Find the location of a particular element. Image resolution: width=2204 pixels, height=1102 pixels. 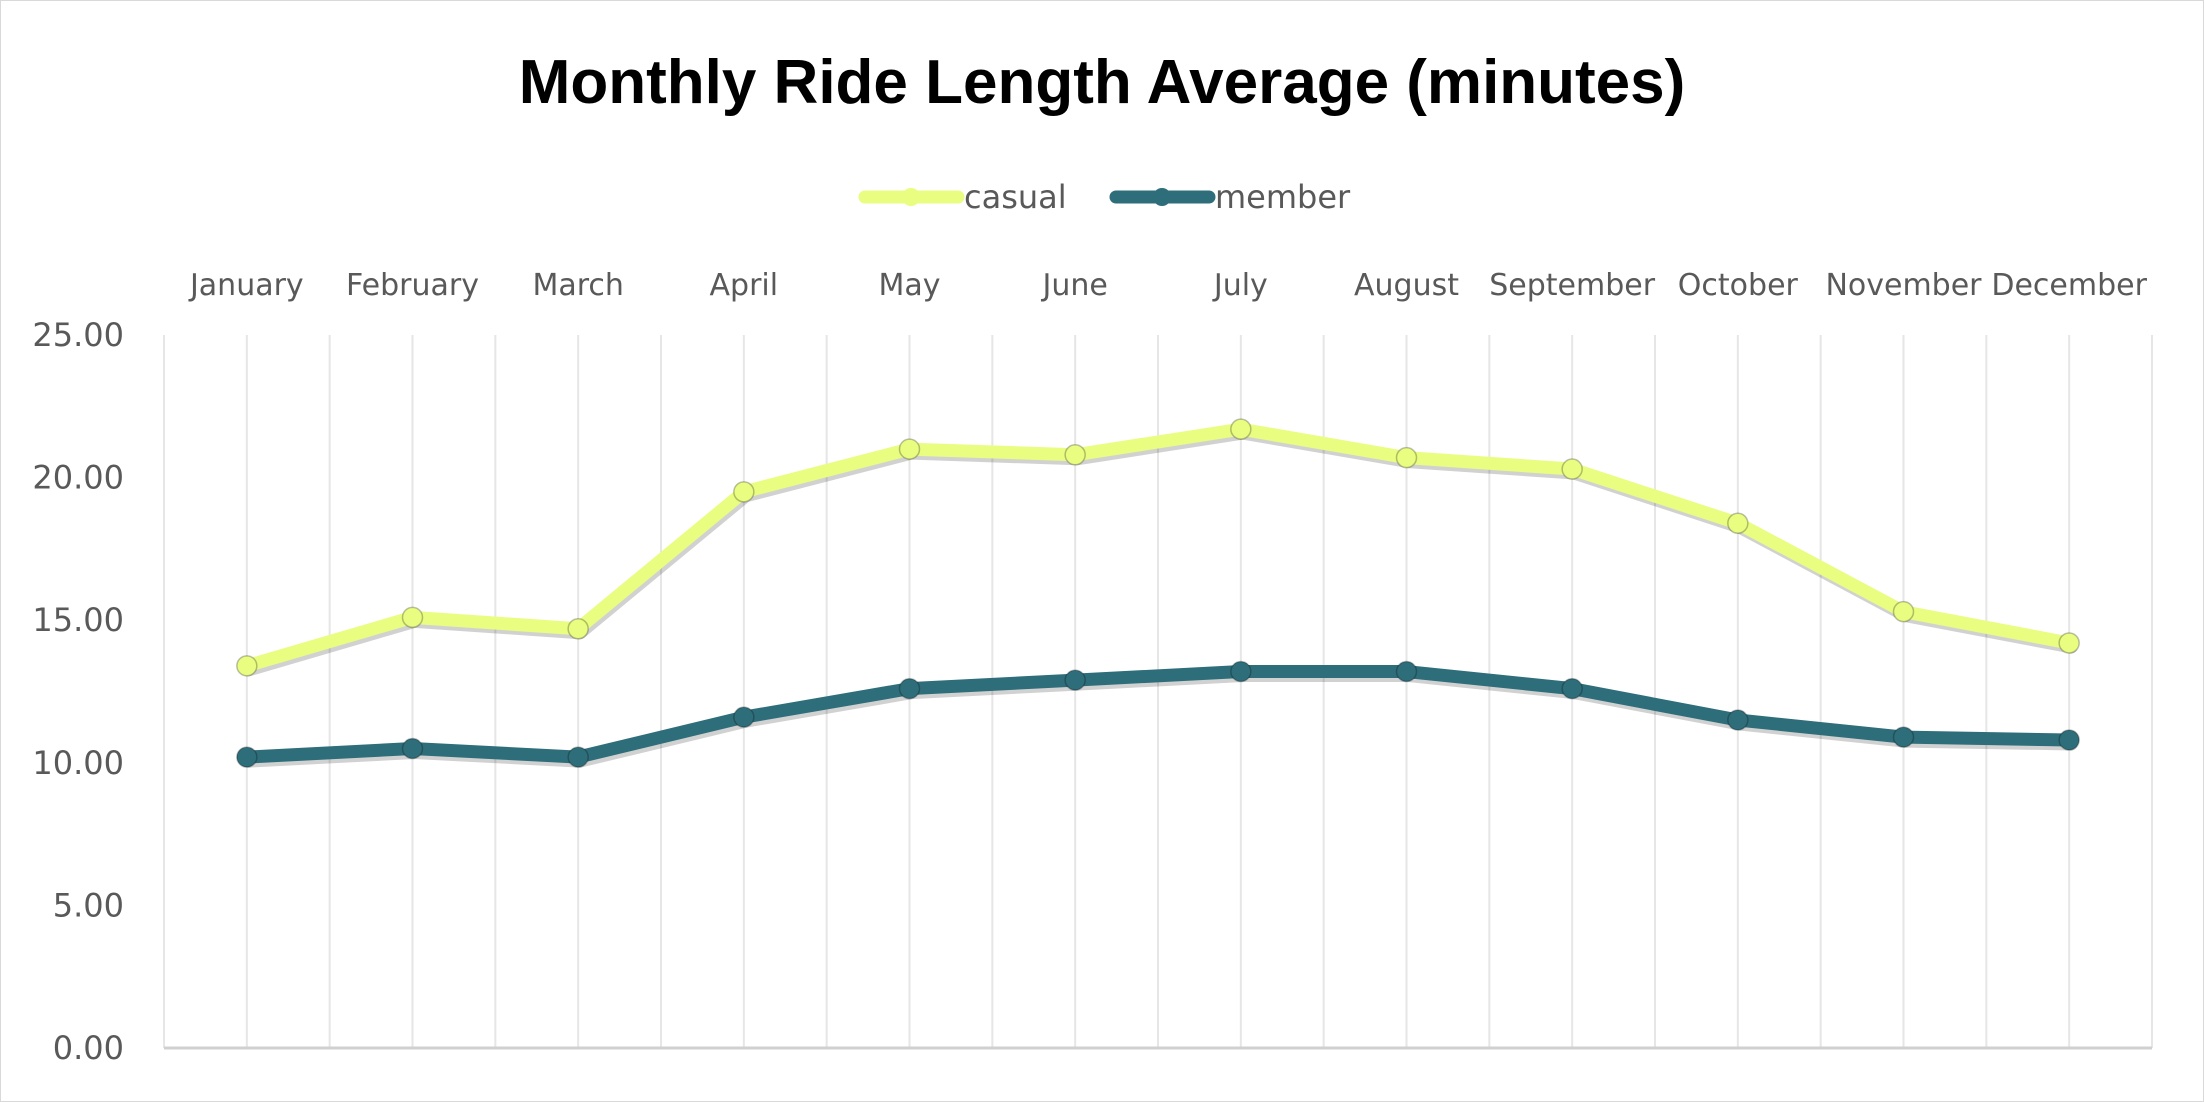

y-tick-label: 10.00 is located at coordinates (78, 763).